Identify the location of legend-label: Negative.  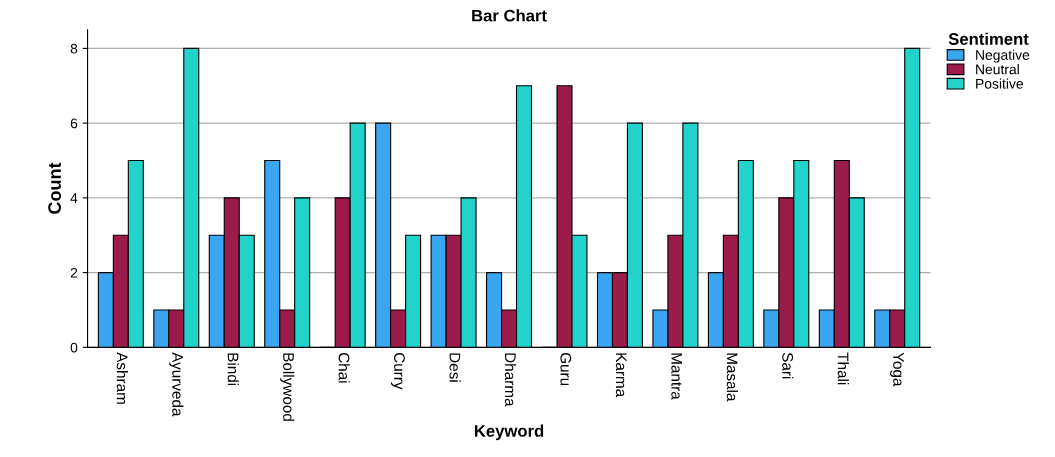
(1003, 56).